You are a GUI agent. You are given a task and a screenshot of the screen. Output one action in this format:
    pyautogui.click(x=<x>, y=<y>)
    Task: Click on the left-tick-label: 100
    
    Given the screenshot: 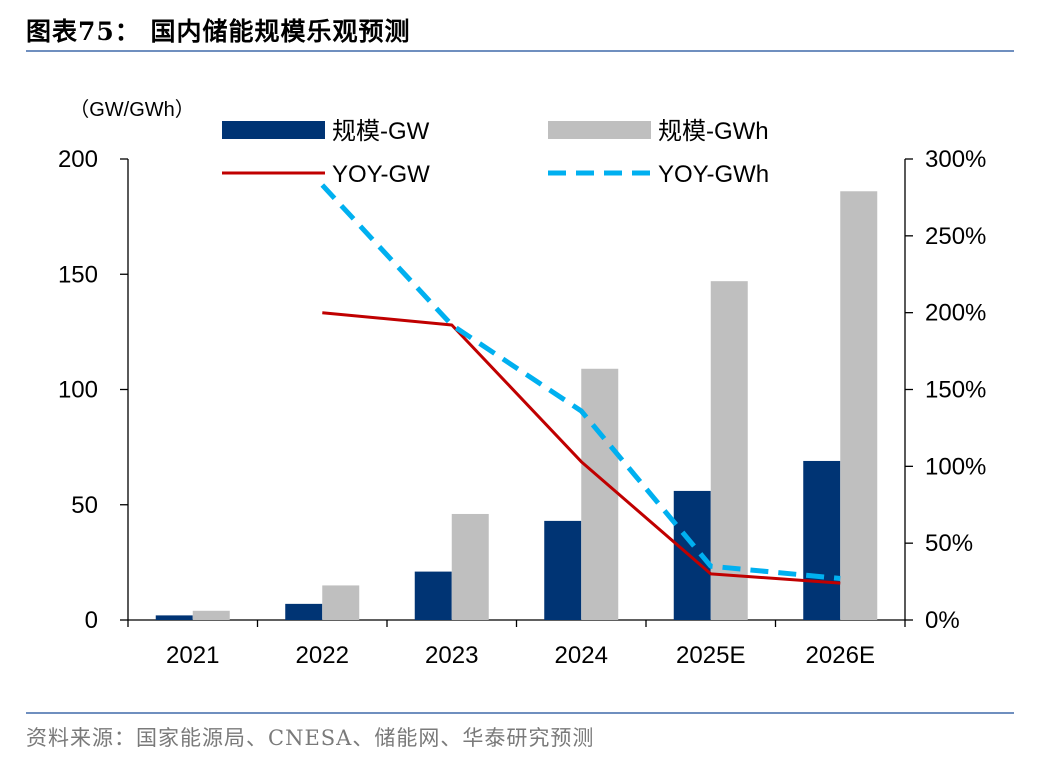 What is the action you would take?
    pyautogui.click(x=78, y=390)
    